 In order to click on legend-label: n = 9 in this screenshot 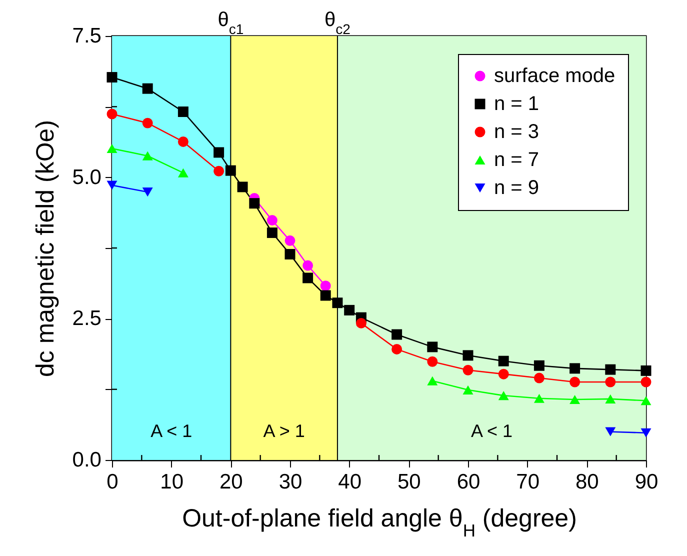, I will do `click(517, 188)`.